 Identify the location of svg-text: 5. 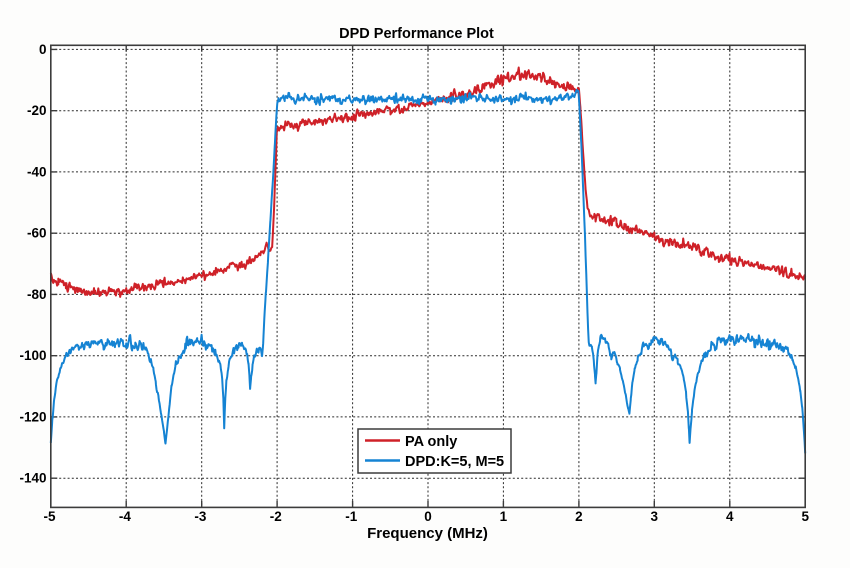
(805, 516).